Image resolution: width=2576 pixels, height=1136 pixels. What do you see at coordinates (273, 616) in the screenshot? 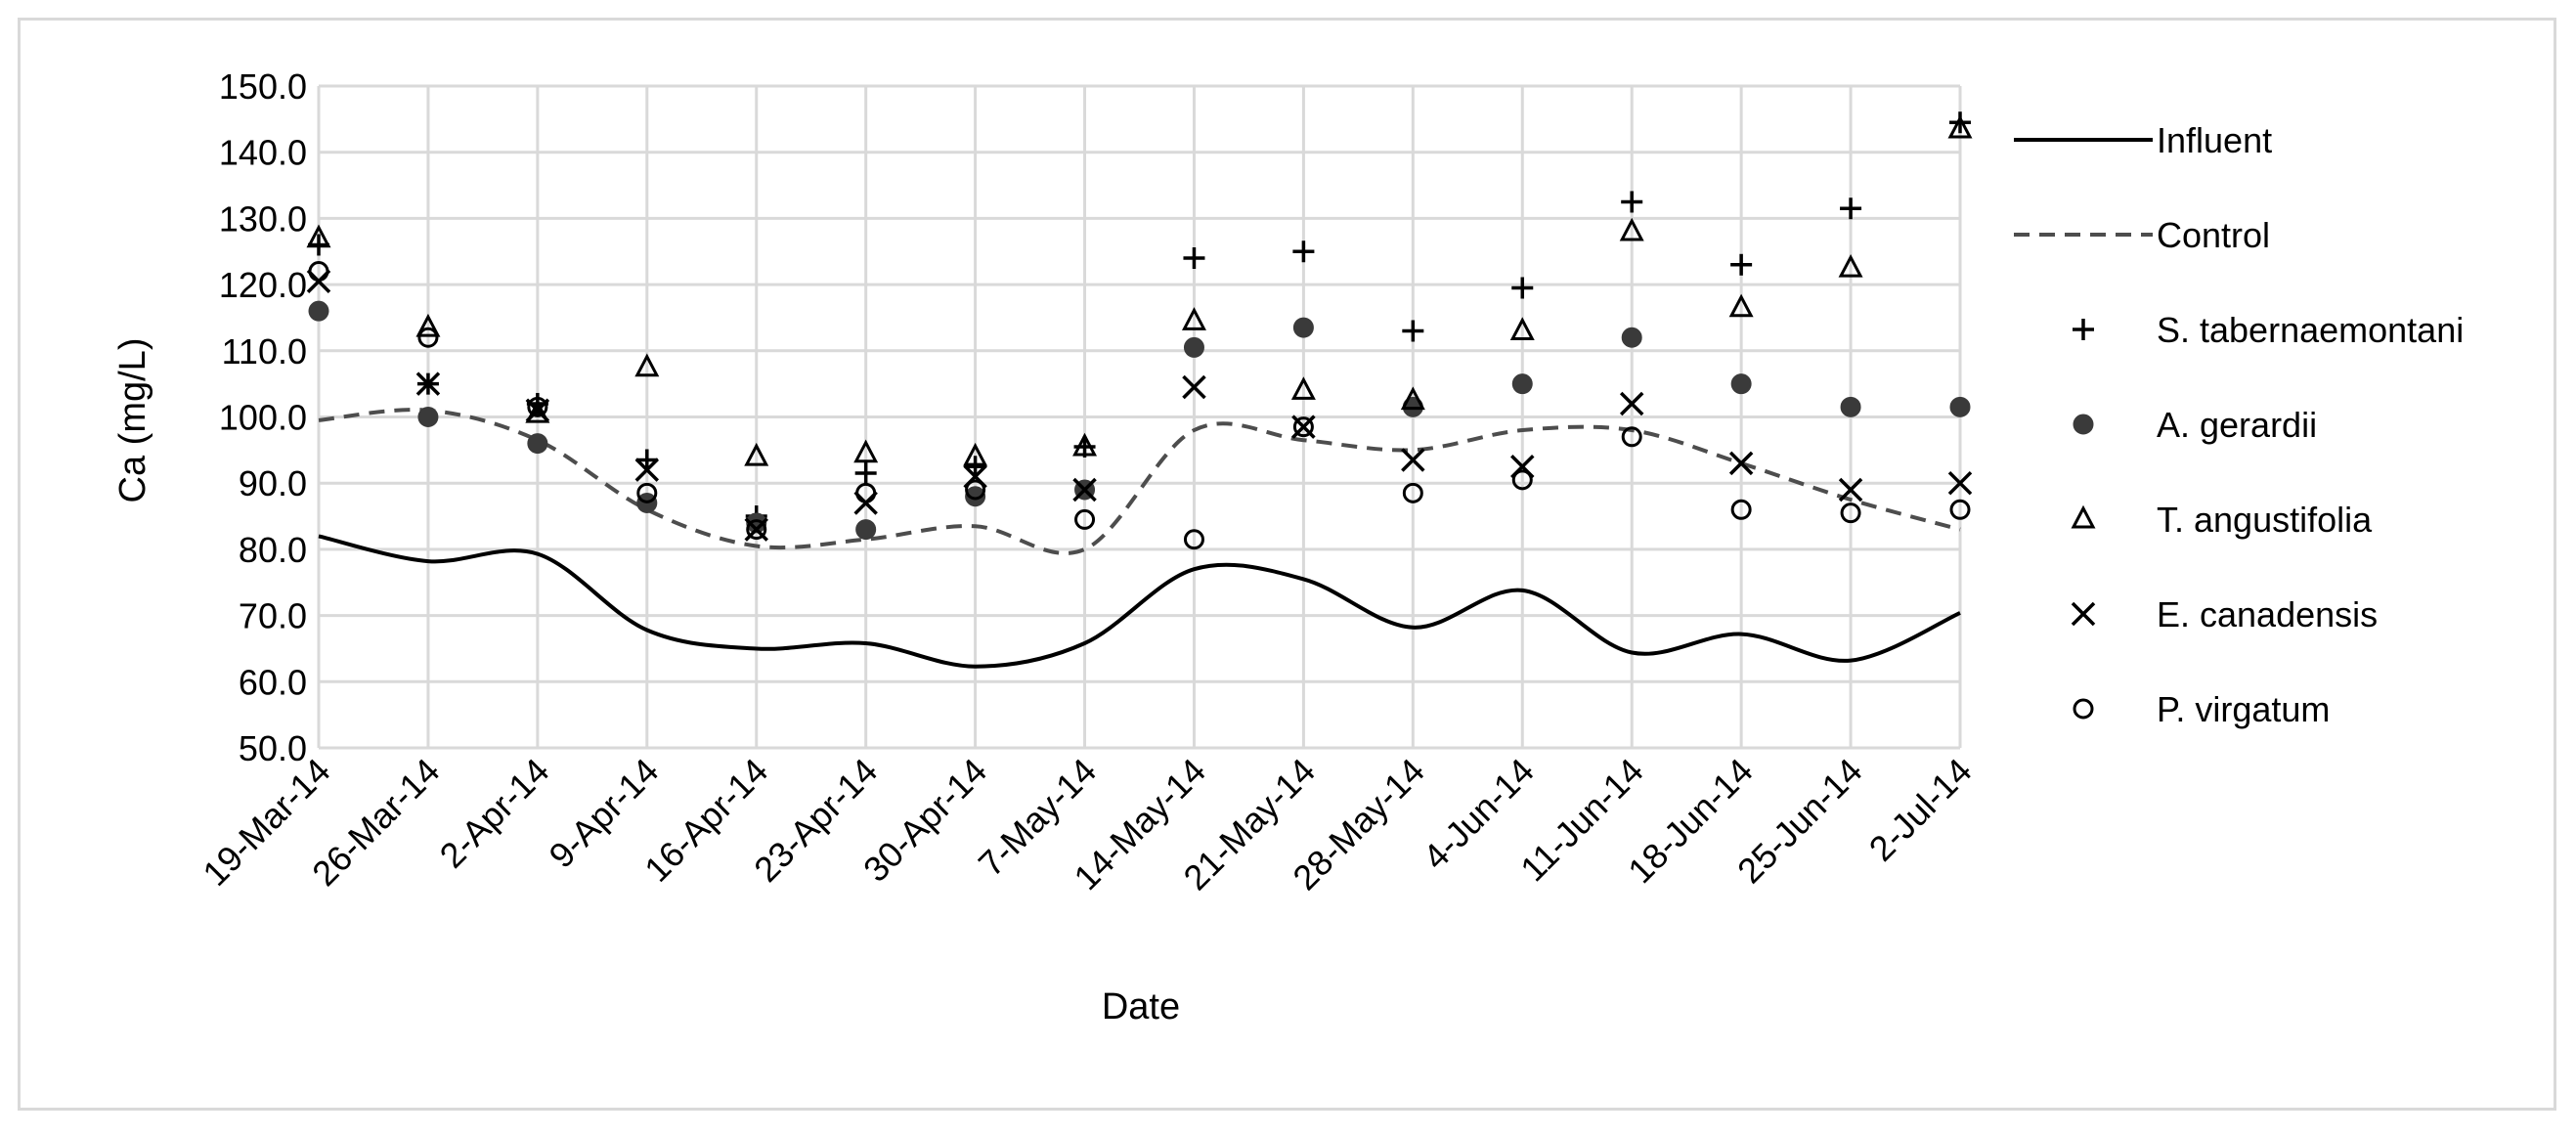
I see `y-tick-label: 70.0` at bounding box center [273, 616].